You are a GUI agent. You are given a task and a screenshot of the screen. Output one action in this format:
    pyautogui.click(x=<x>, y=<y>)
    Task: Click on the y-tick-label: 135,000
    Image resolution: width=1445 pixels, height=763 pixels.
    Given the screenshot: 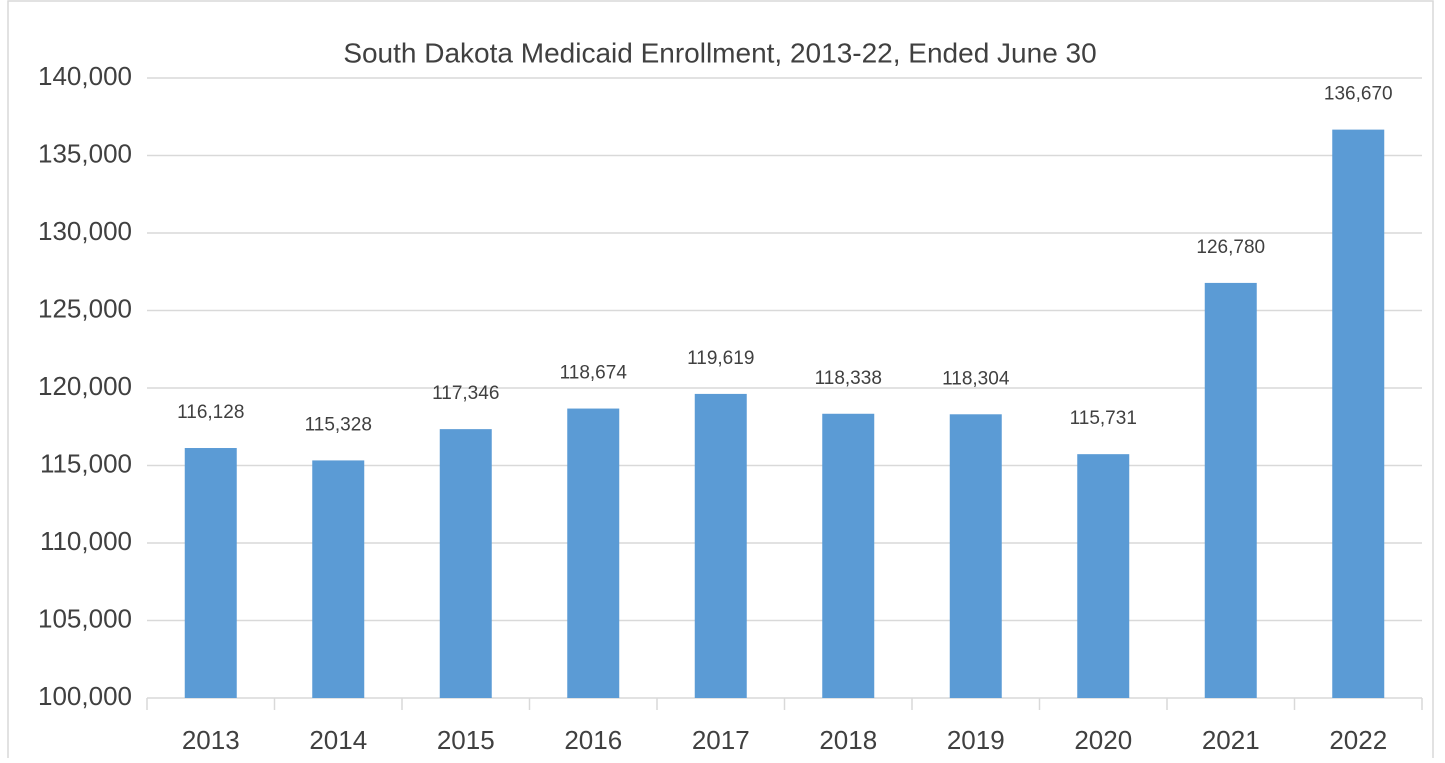 What is the action you would take?
    pyautogui.click(x=85, y=153)
    